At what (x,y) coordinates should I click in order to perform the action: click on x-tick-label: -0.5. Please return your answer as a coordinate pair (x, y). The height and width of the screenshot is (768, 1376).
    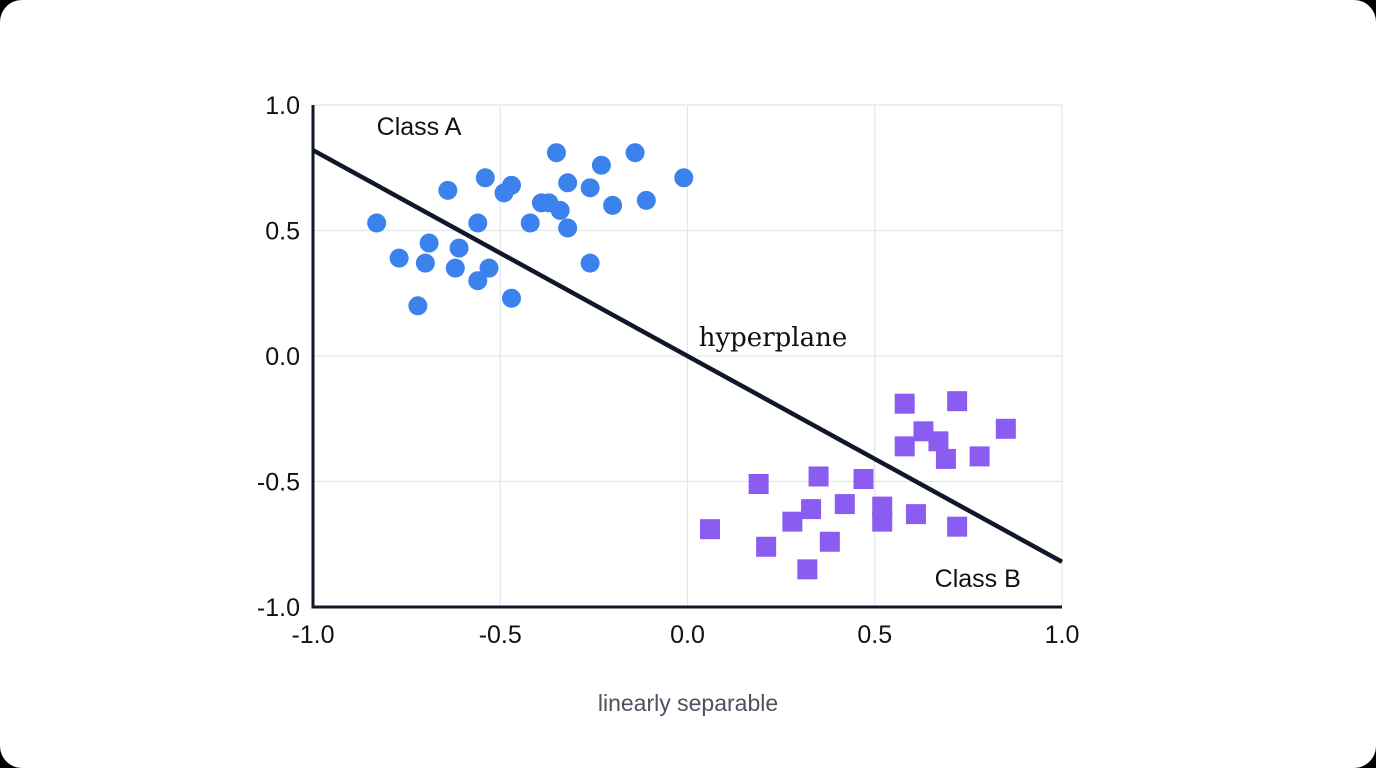
    Looking at the image, I should click on (500, 635).